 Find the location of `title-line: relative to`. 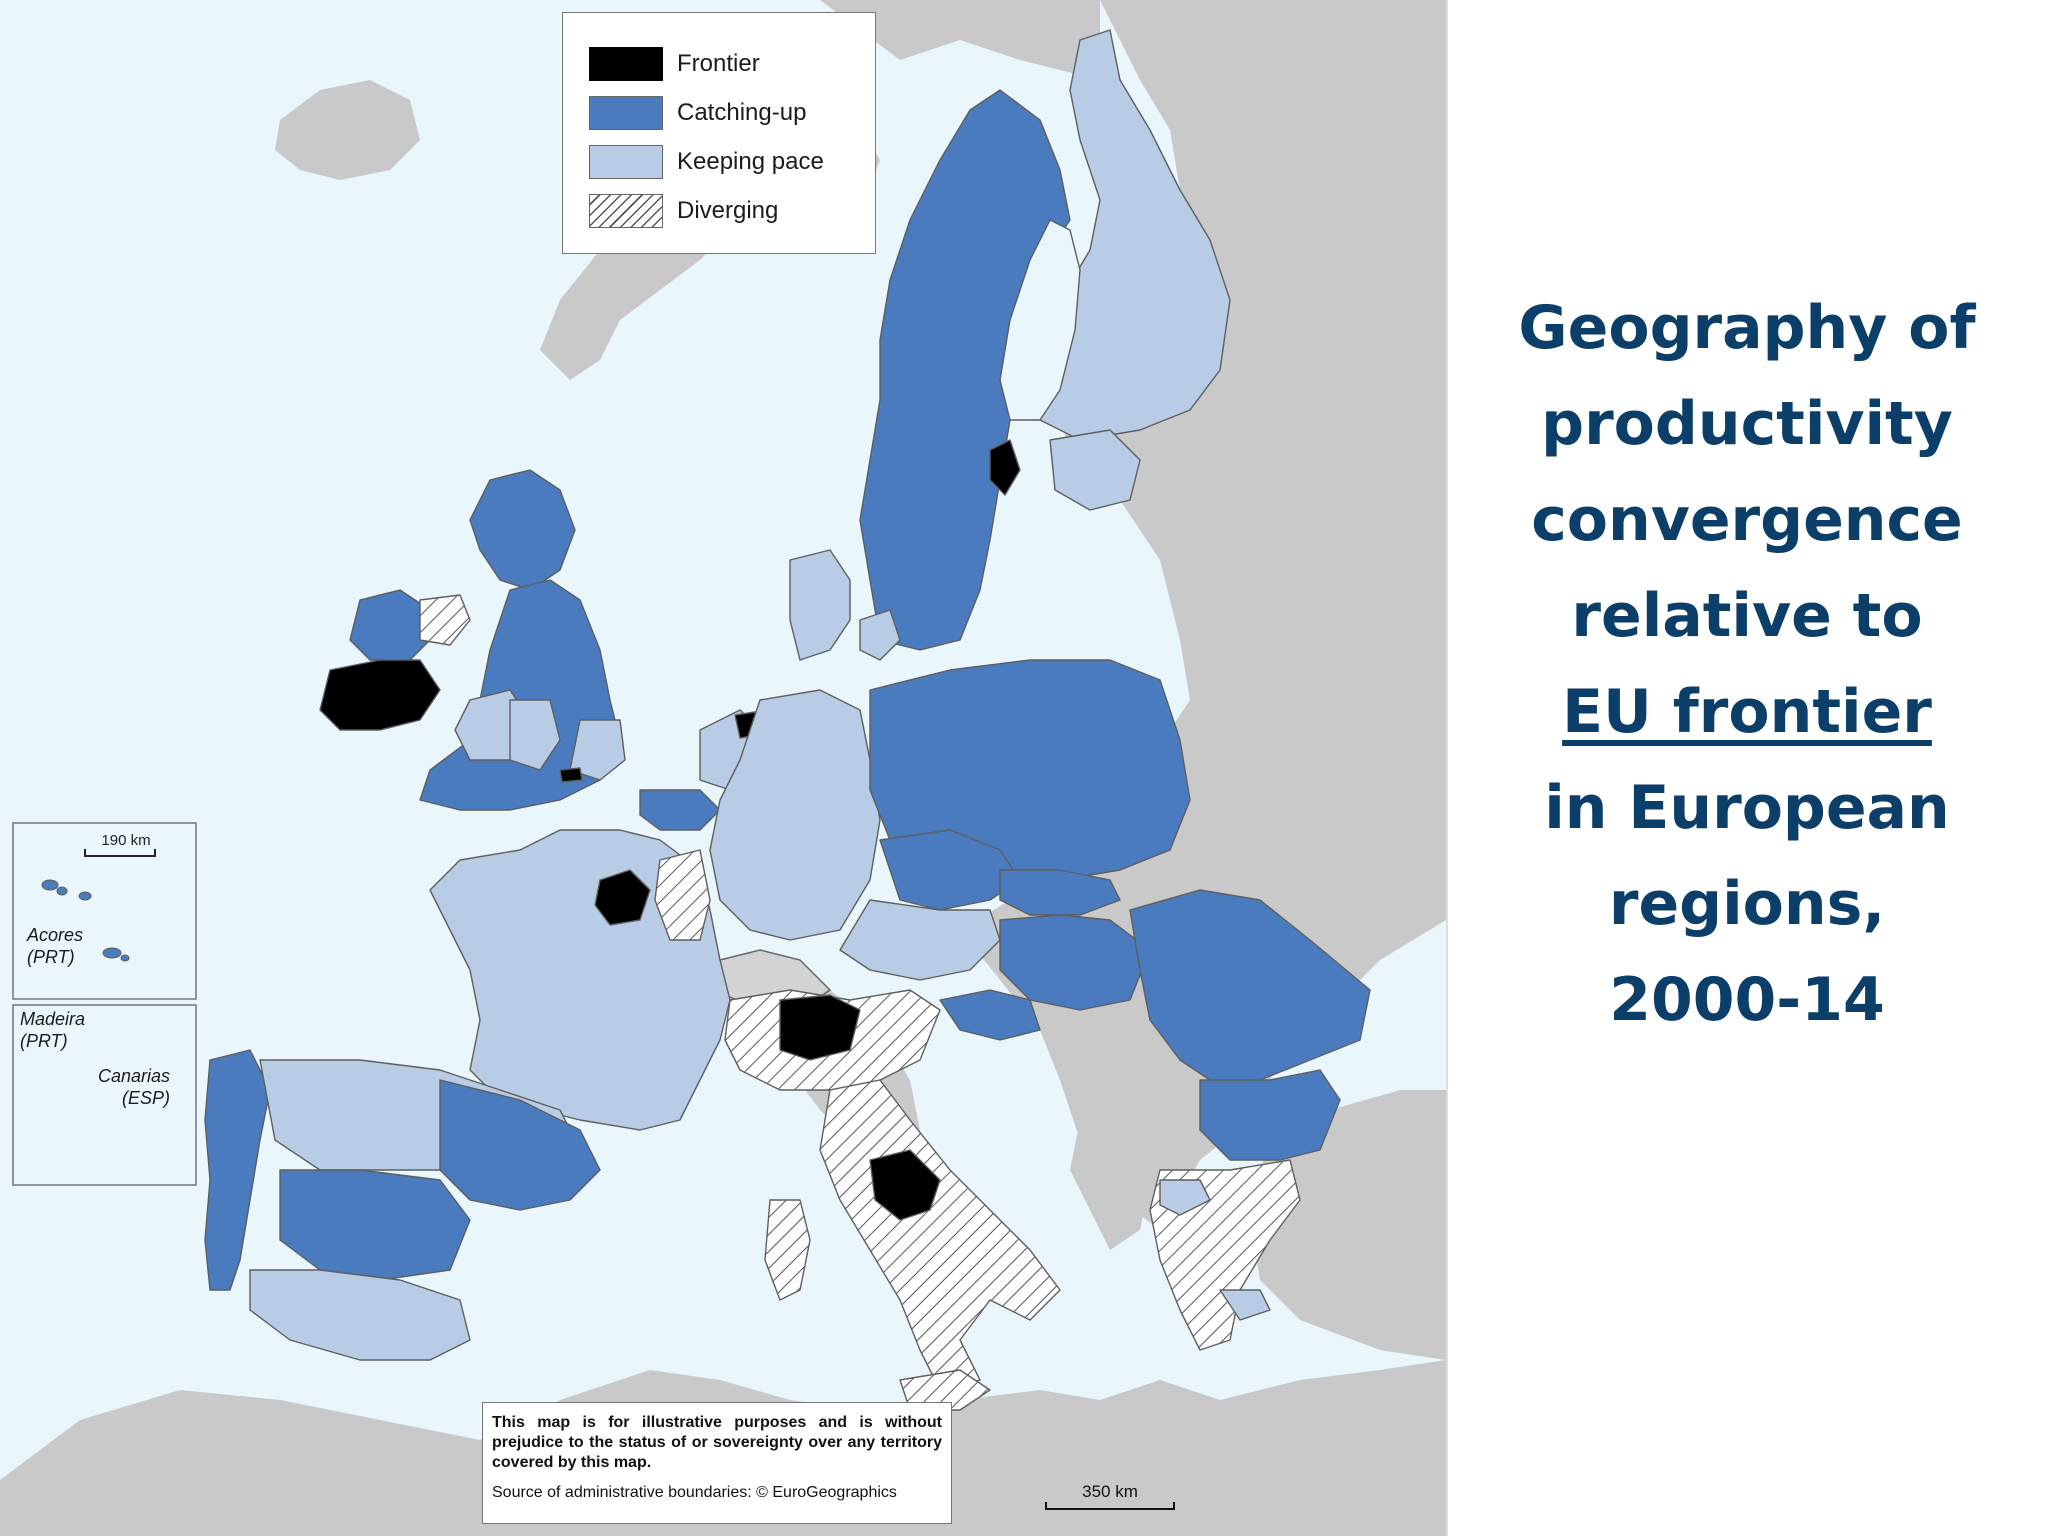

title-line: relative to is located at coordinates (1747, 616).